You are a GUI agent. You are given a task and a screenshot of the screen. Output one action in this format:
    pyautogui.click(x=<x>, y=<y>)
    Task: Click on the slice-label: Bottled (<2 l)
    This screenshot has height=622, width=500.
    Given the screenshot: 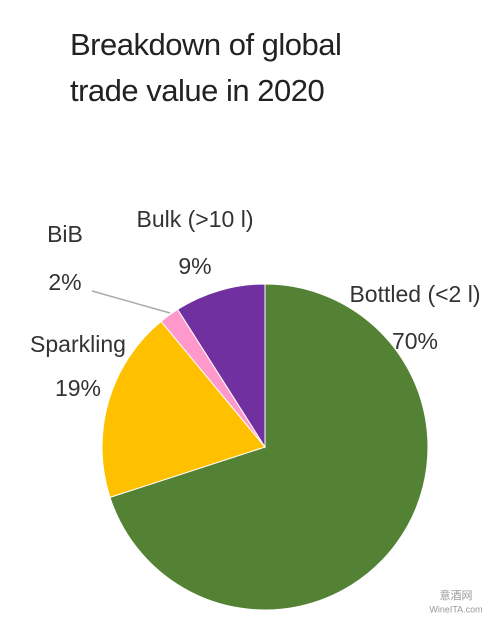 What is the action you would take?
    pyautogui.click(x=414, y=294)
    